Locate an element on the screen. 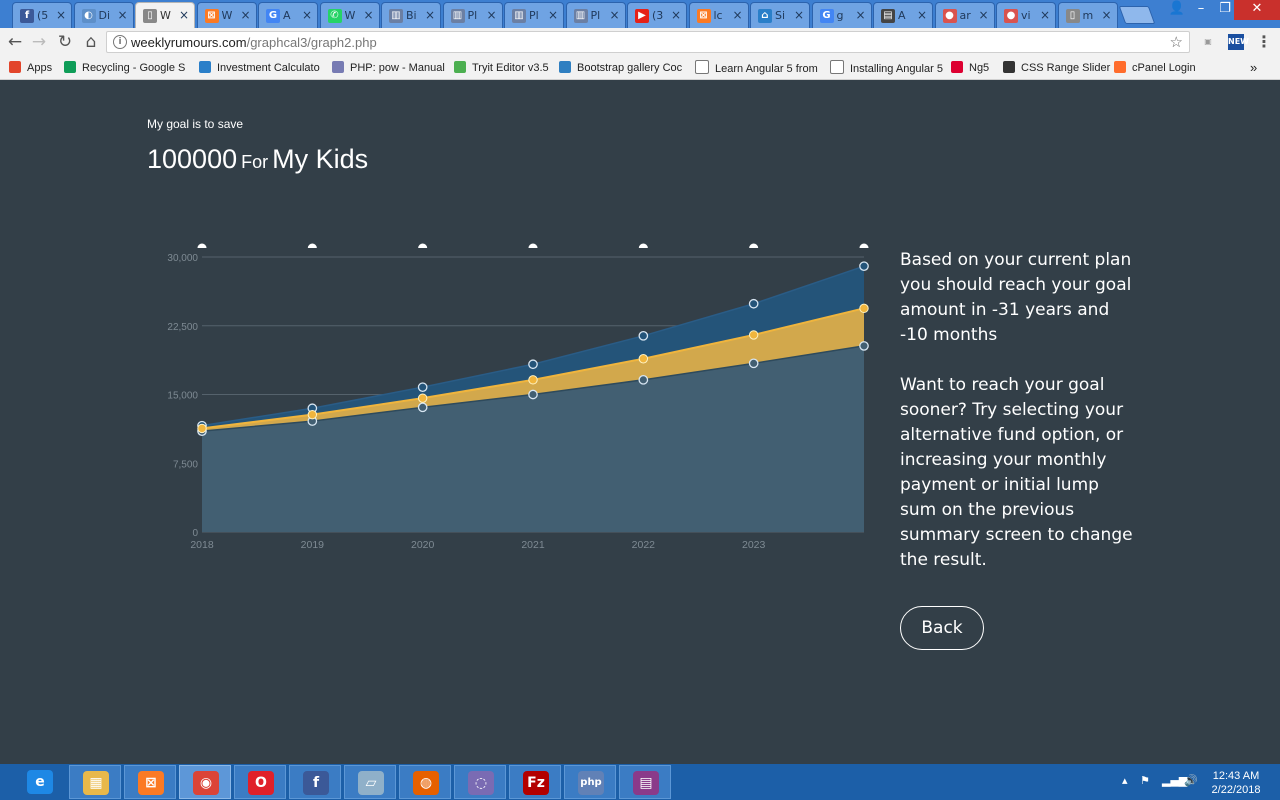 The width and height of the screenshot is (1280, 800). home-icon: ⌂ is located at coordinates (91, 42).